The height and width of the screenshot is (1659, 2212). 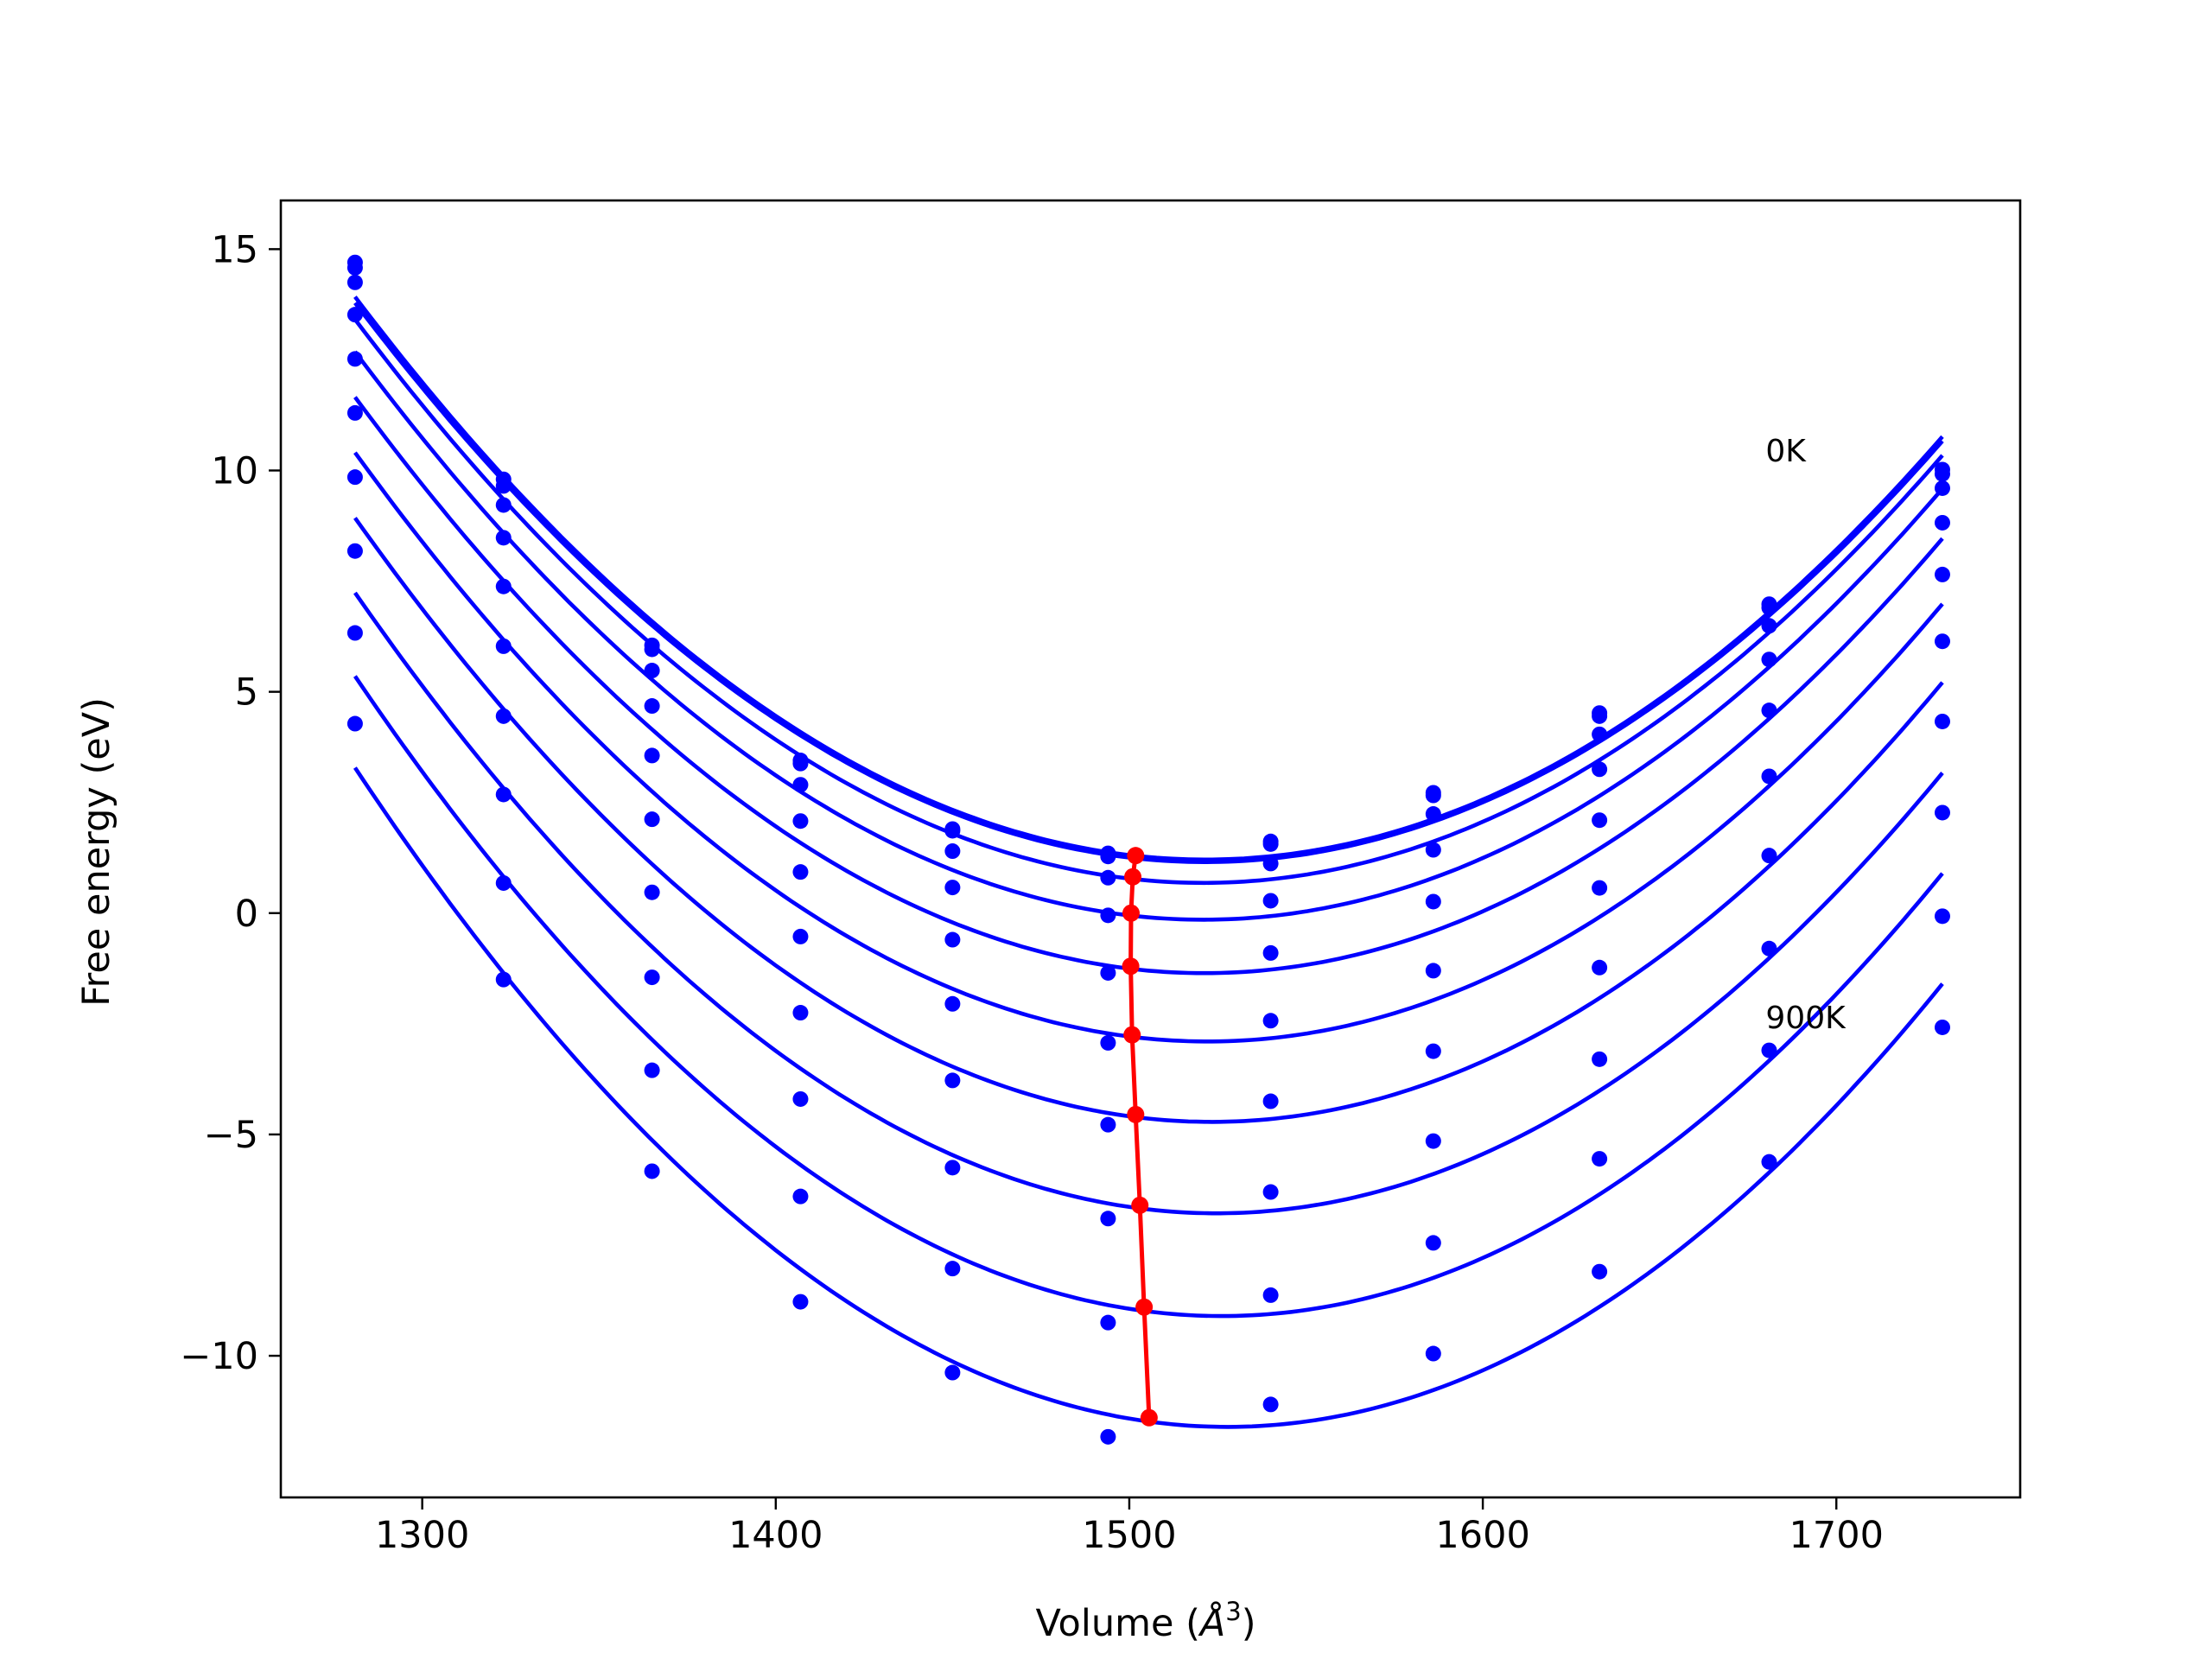 I want to click on x-axis-ticks: 1300 1400 1500 1600 1700, so click(x=1129, y=1527).